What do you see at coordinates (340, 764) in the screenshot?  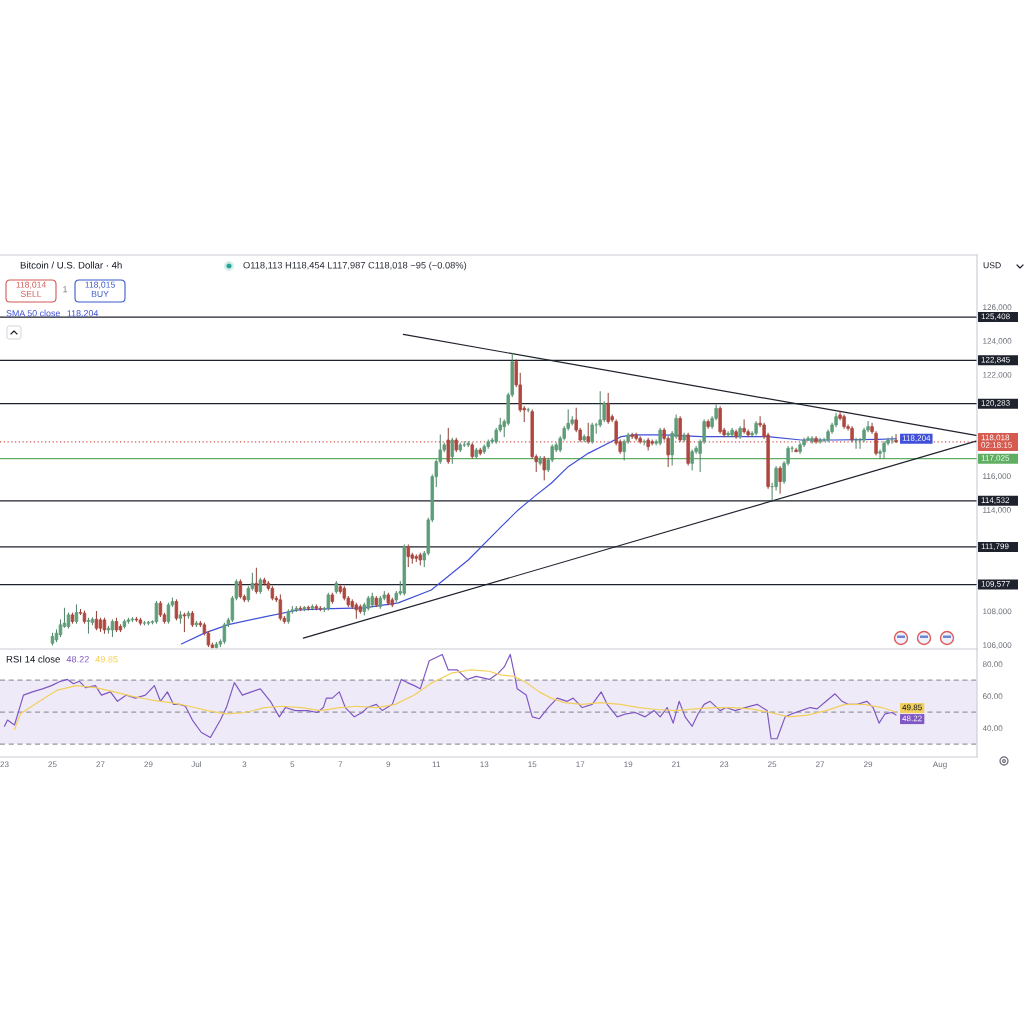 I see `x-tick-label: 7` at bounding box center [340, 764].